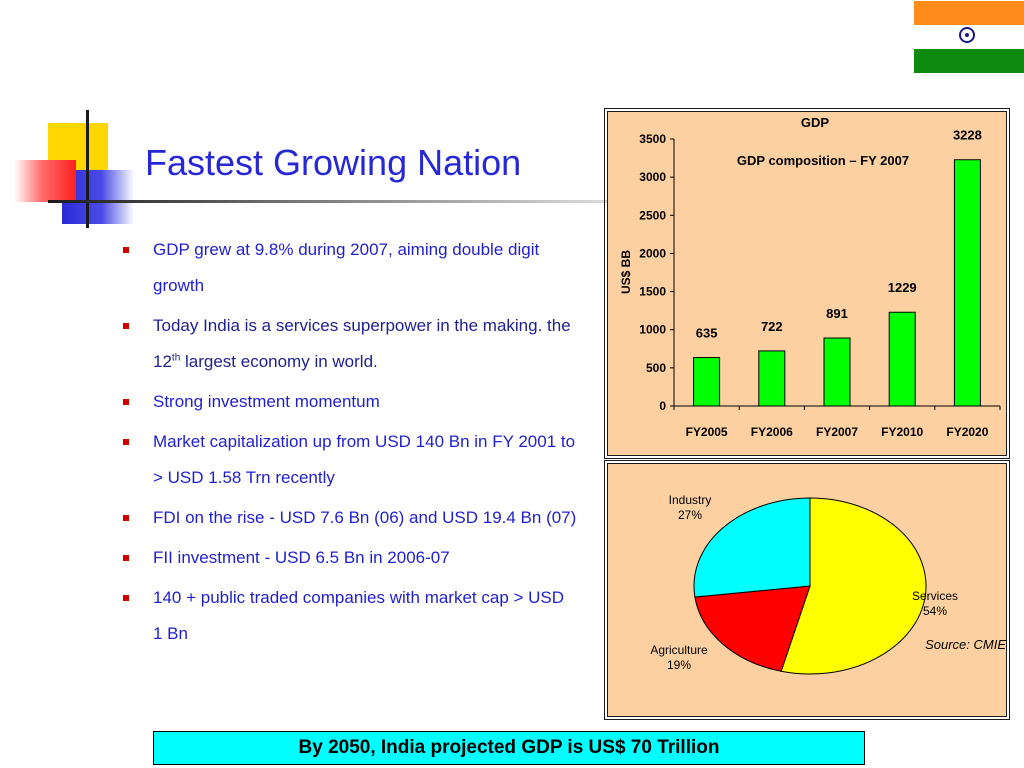 The height and width of the screenshot is (768, 1024). Describe the element at coordinates (772, 378) in the screenshot. I see `bar-fy2006` at that location.